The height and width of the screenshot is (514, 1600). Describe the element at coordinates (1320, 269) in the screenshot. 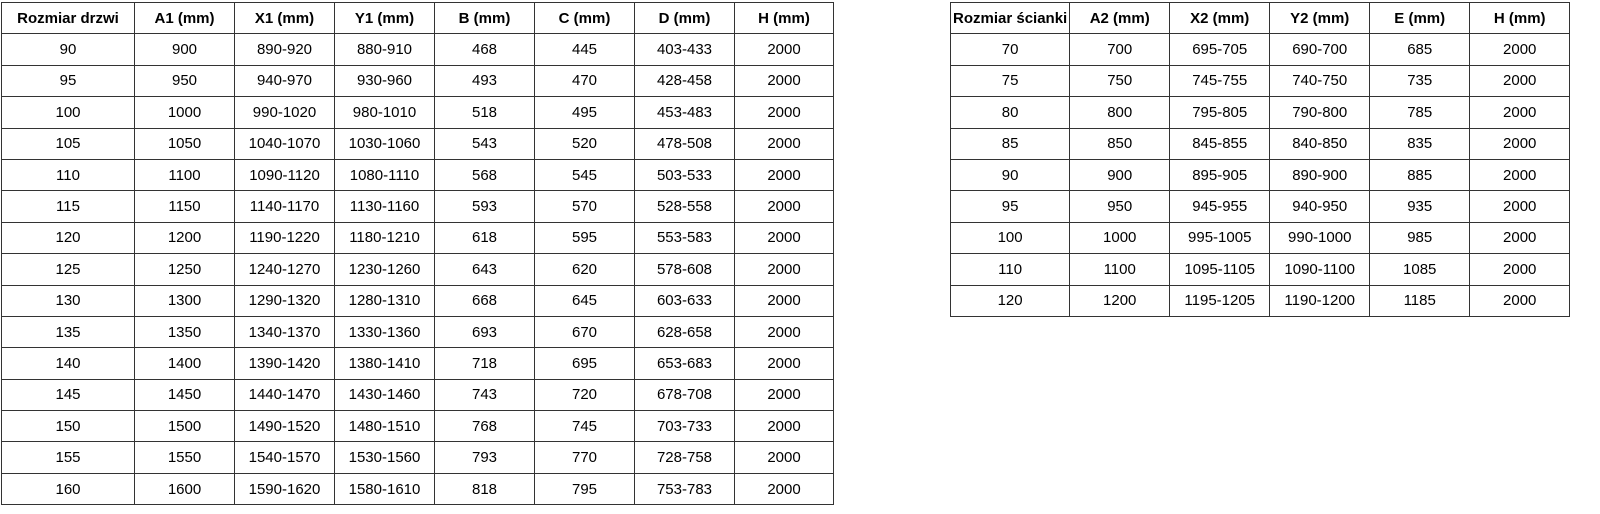

I see `table-cell: 1090-1100` at that location.